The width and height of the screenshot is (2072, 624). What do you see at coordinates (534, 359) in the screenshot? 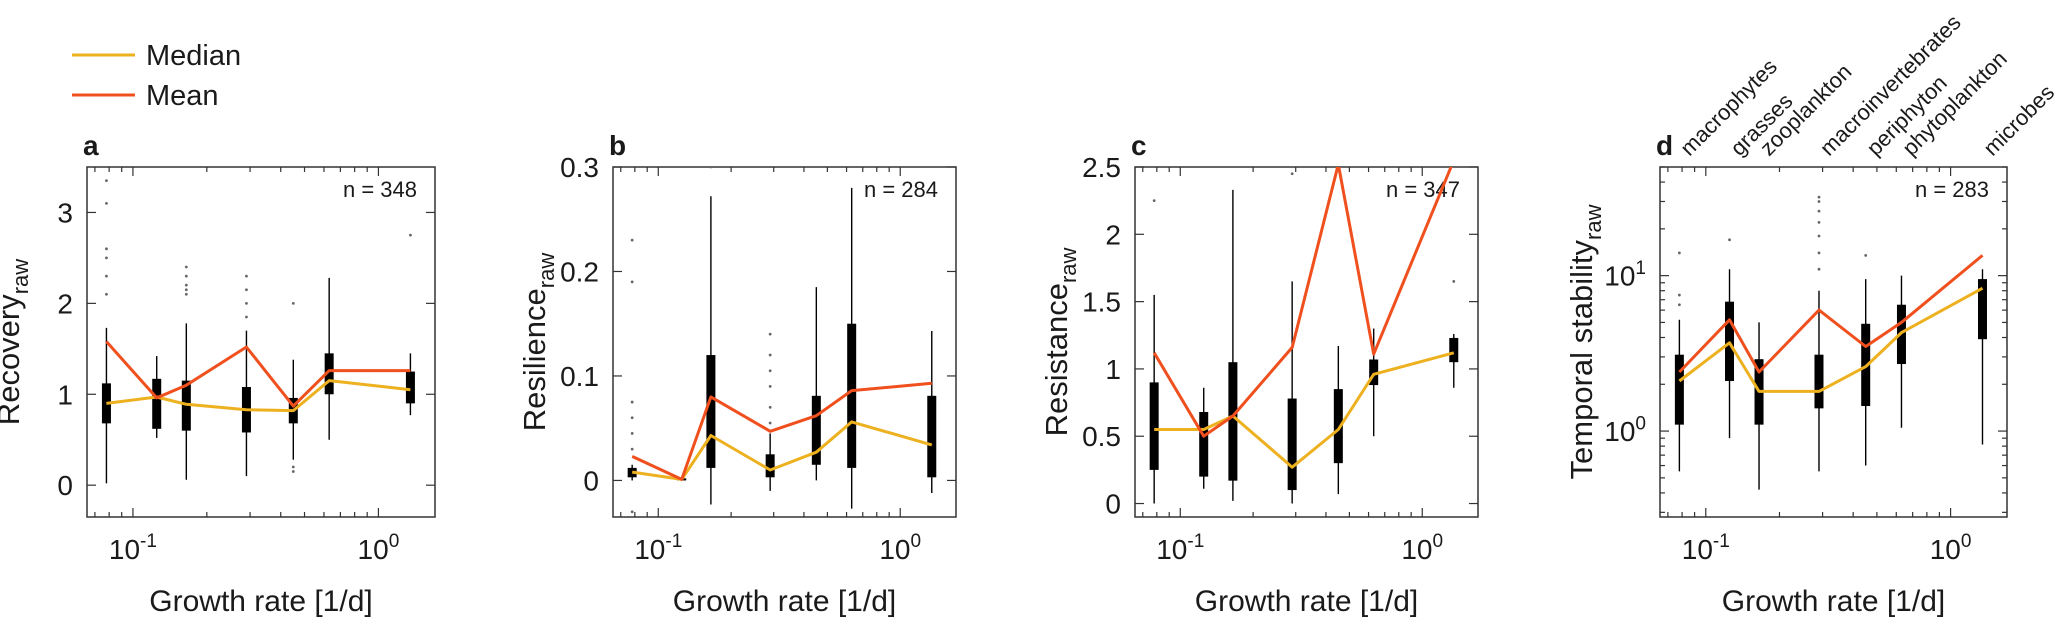
I see `y-axis-label-main: Resilience` at bounding box center [534, 359].